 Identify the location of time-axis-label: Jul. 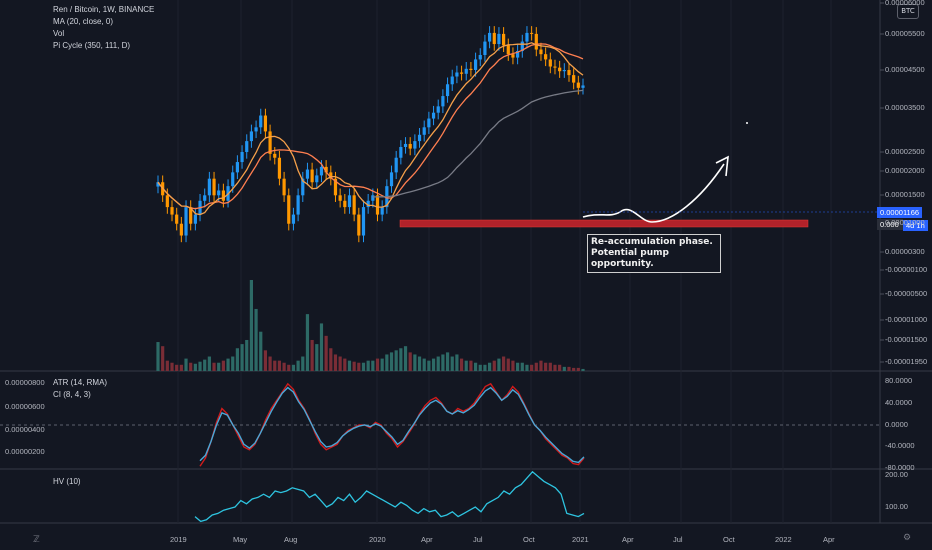
(678, 539).